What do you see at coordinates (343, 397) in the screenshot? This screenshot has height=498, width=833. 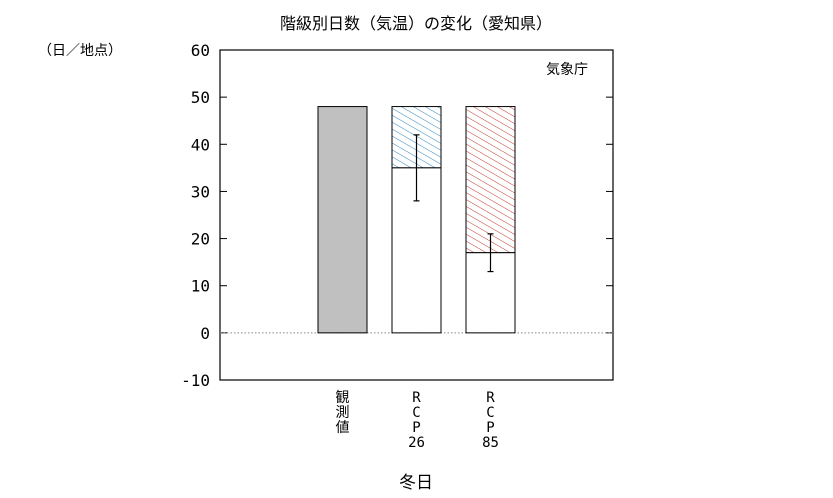 I see `x-category-label: 観` at bounding box center [343, 397].